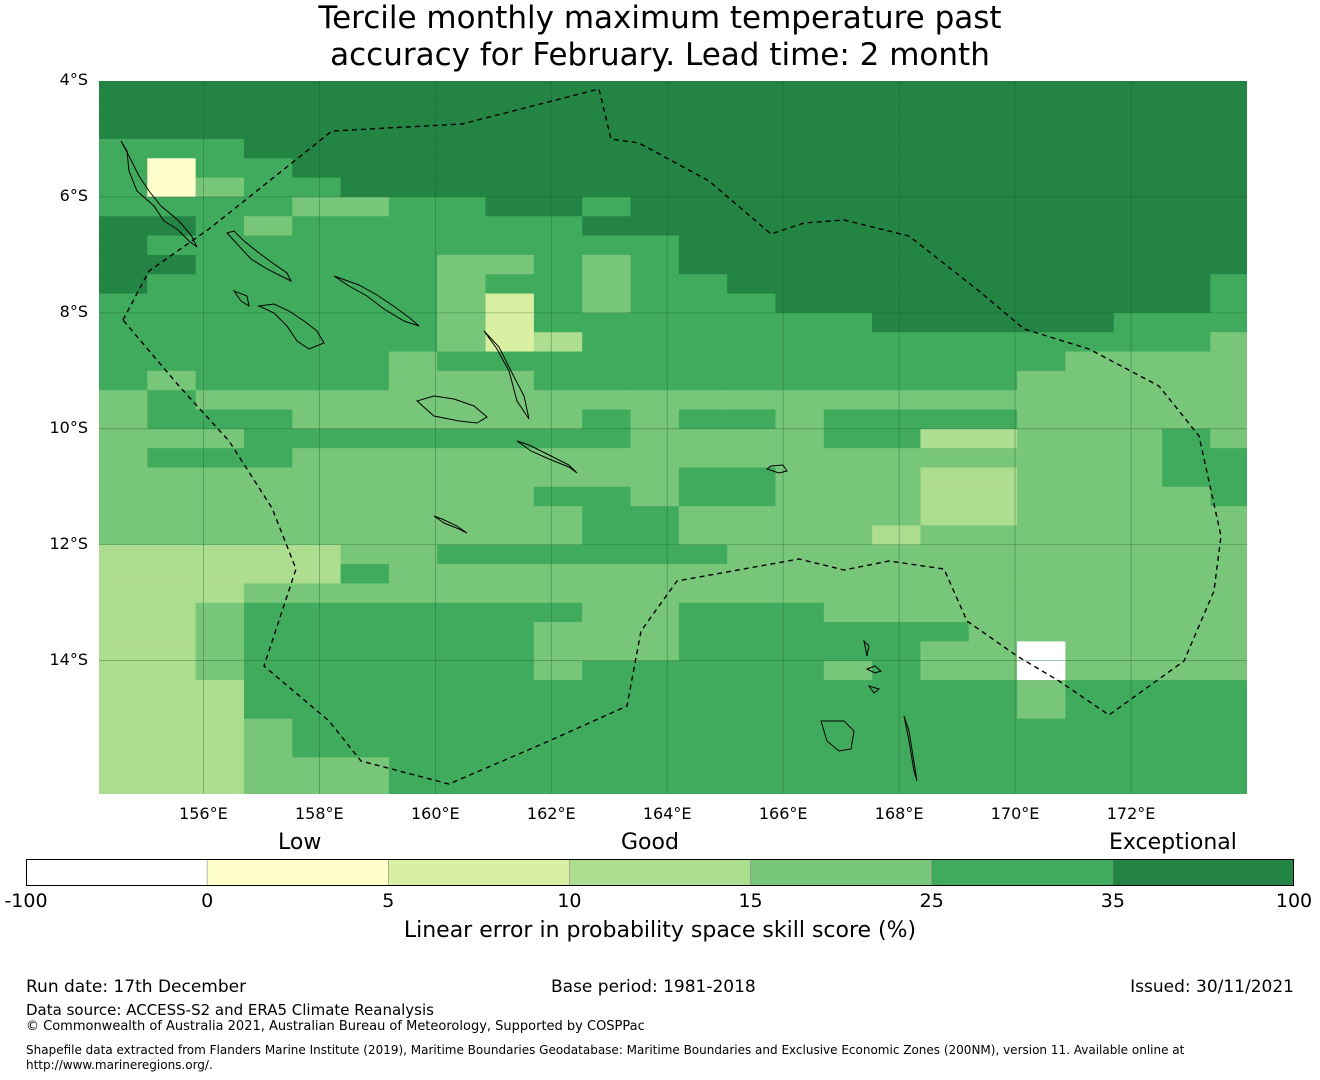 The image size is (1320, 1080). I want to click on category-low: Low, so click(300, 842).